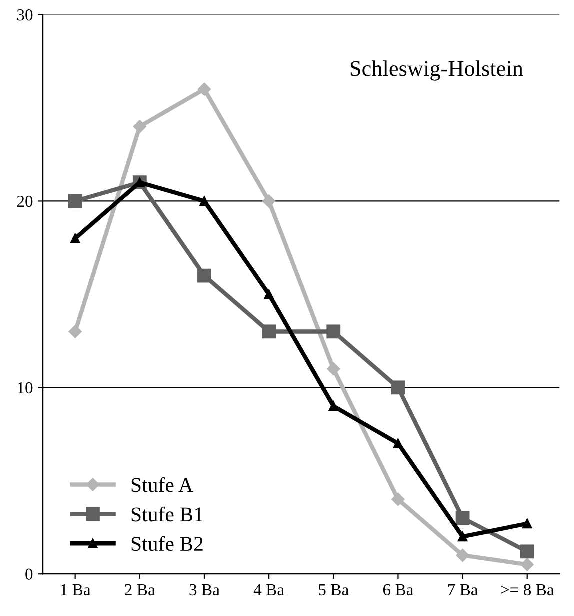 This screenshot has height=616, width=574. I want to click on y-tick-label: 10, so click(25, 388).